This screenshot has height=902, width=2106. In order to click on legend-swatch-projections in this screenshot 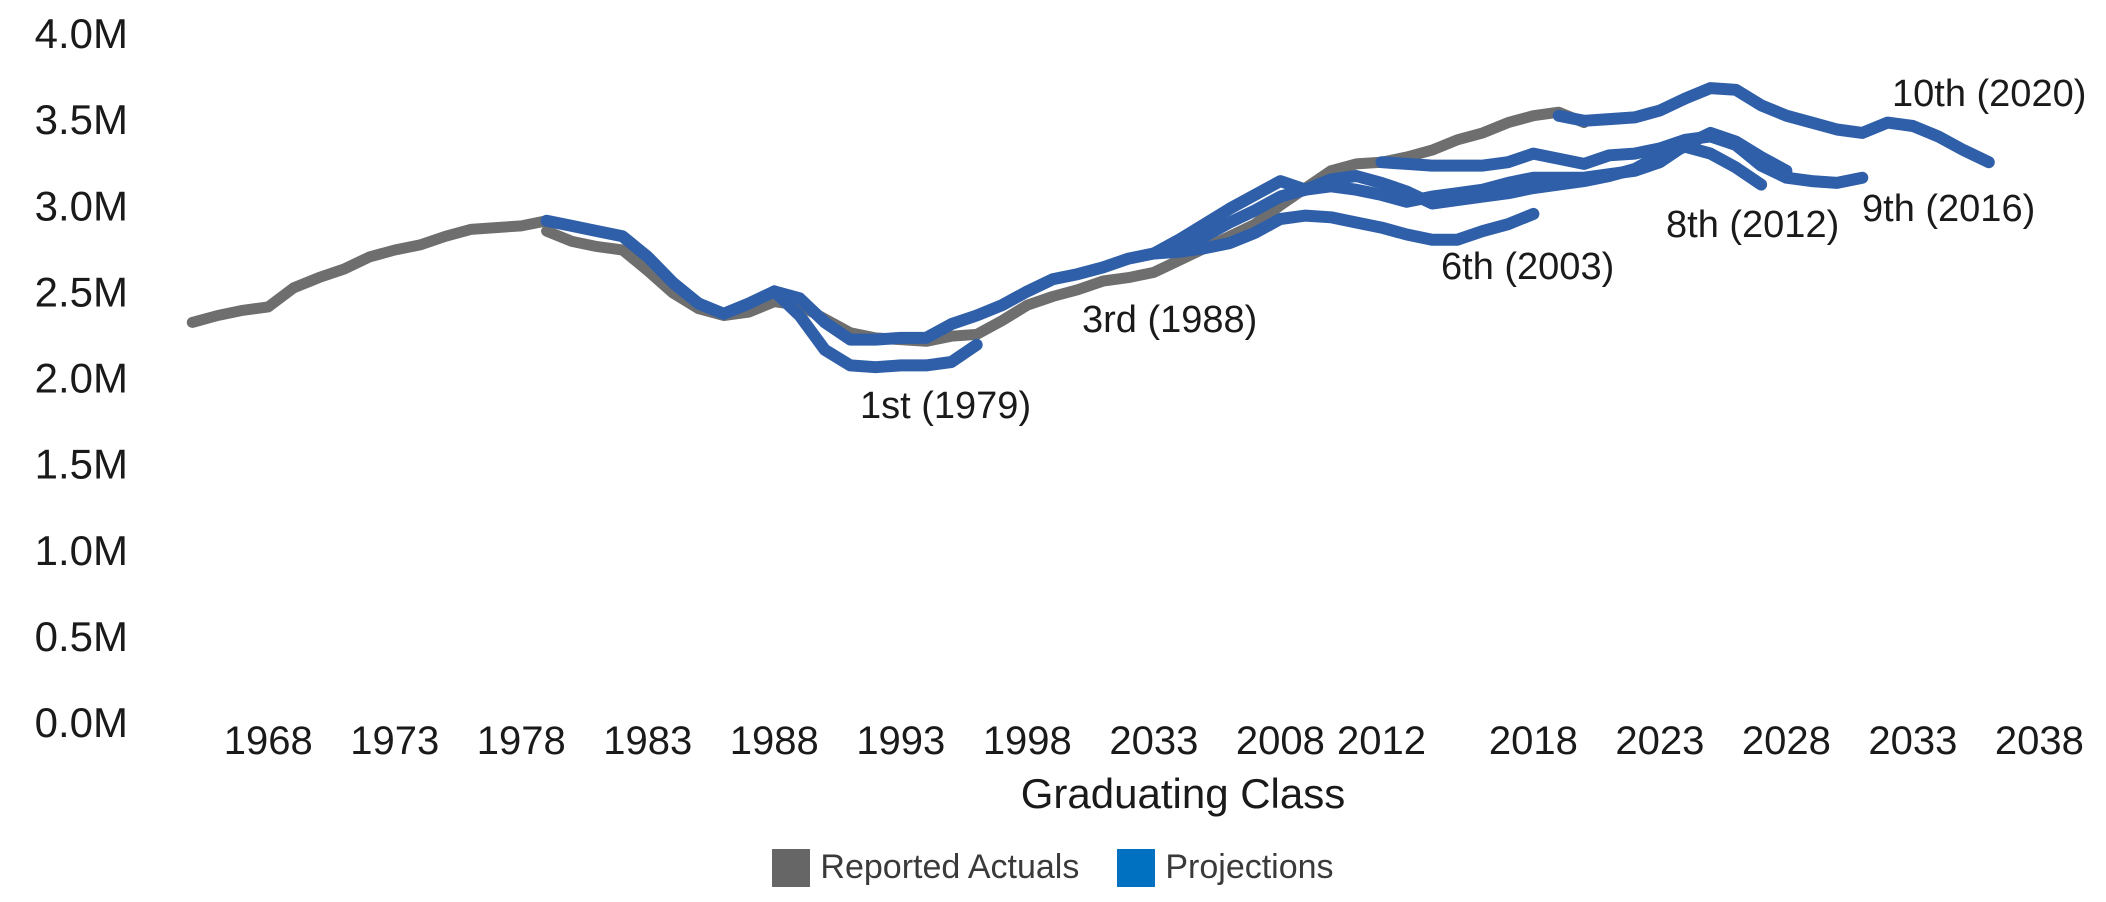, I will do `click(1136, 867)`.